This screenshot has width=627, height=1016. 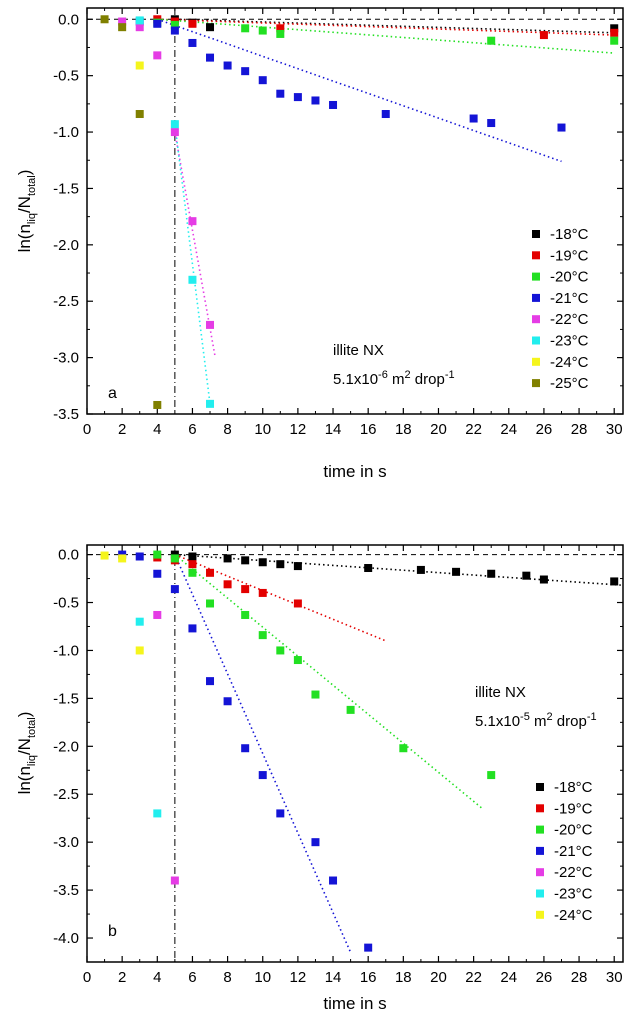 What do you see at coordinates (112, 931) in the screenshot?
I see `panel-label: b` at bounding box center [112, 931].